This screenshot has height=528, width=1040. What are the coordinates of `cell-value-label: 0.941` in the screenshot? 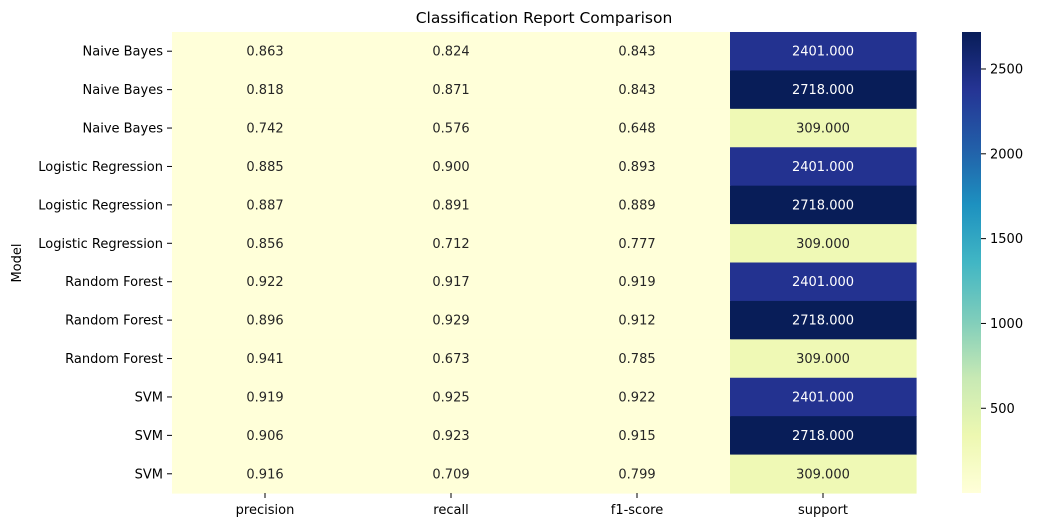 It's located at (264, 359).